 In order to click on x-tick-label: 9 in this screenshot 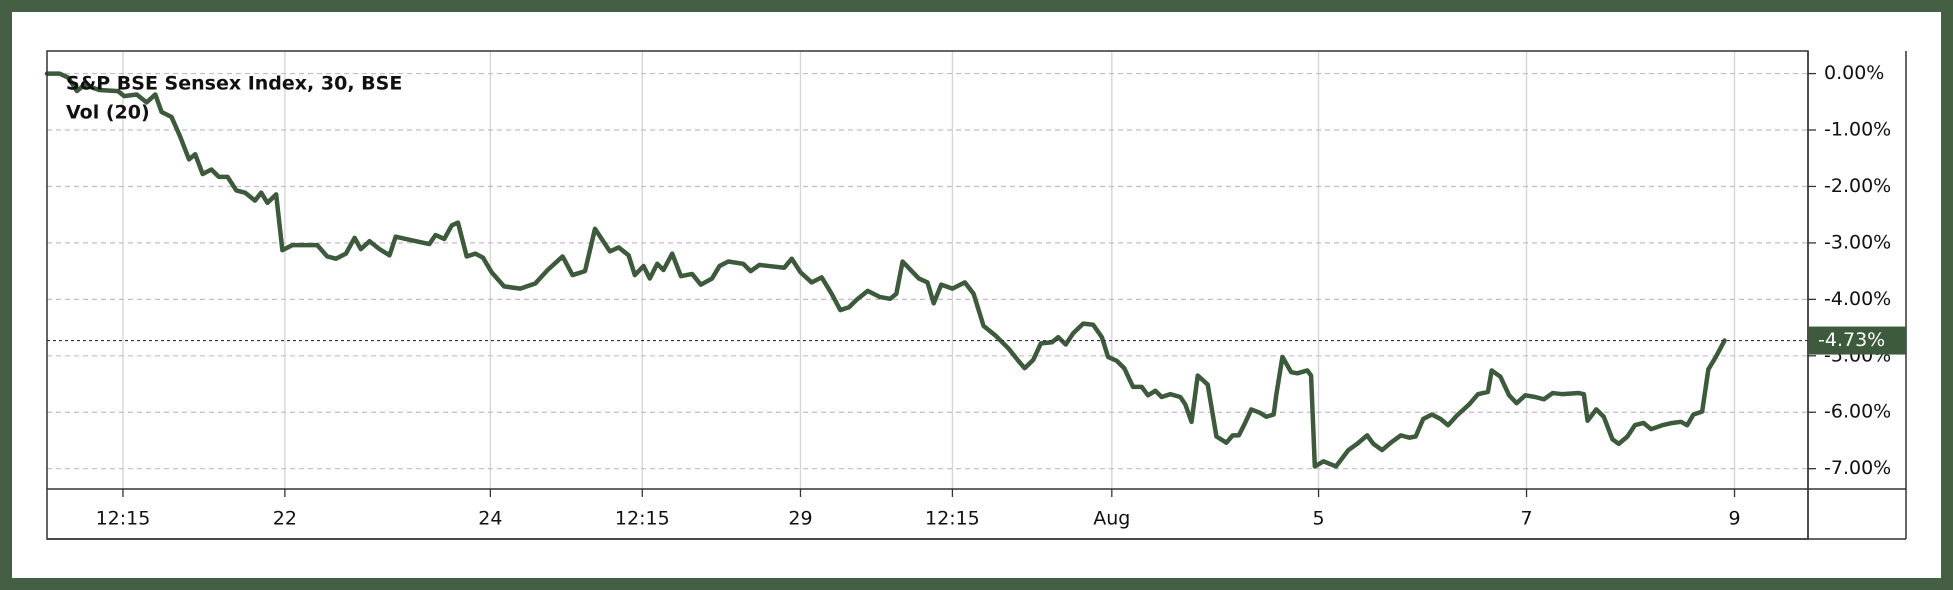, I will do `click(1734, 519)`.